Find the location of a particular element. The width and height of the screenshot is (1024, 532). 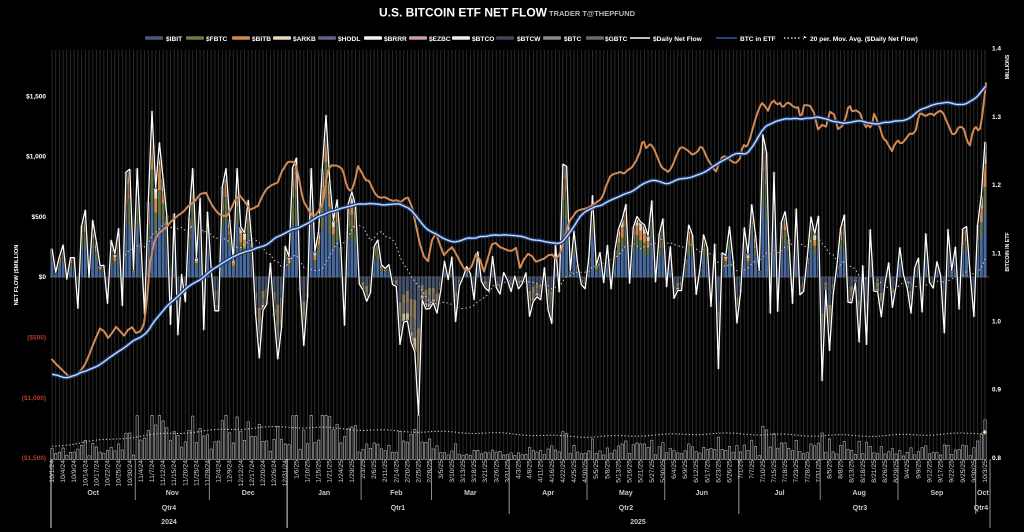

svg-text: 3/5/25 is located at coordinates (441, 469).